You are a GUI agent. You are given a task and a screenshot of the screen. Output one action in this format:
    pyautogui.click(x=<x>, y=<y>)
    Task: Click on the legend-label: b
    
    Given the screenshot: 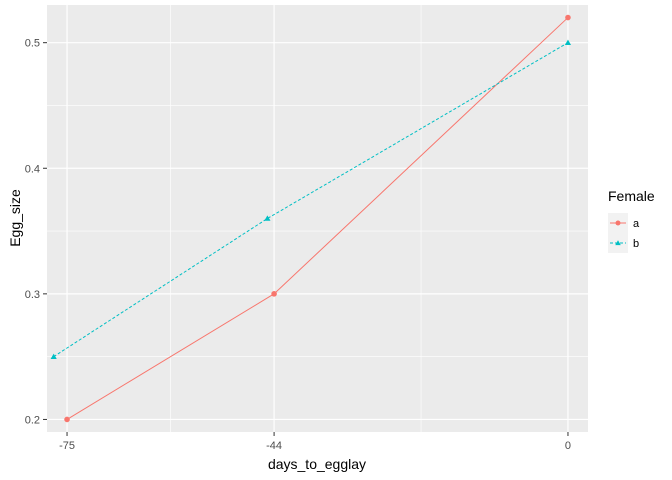 What is the action you would take?
    pyautogui.click(x=636, y=244)
    